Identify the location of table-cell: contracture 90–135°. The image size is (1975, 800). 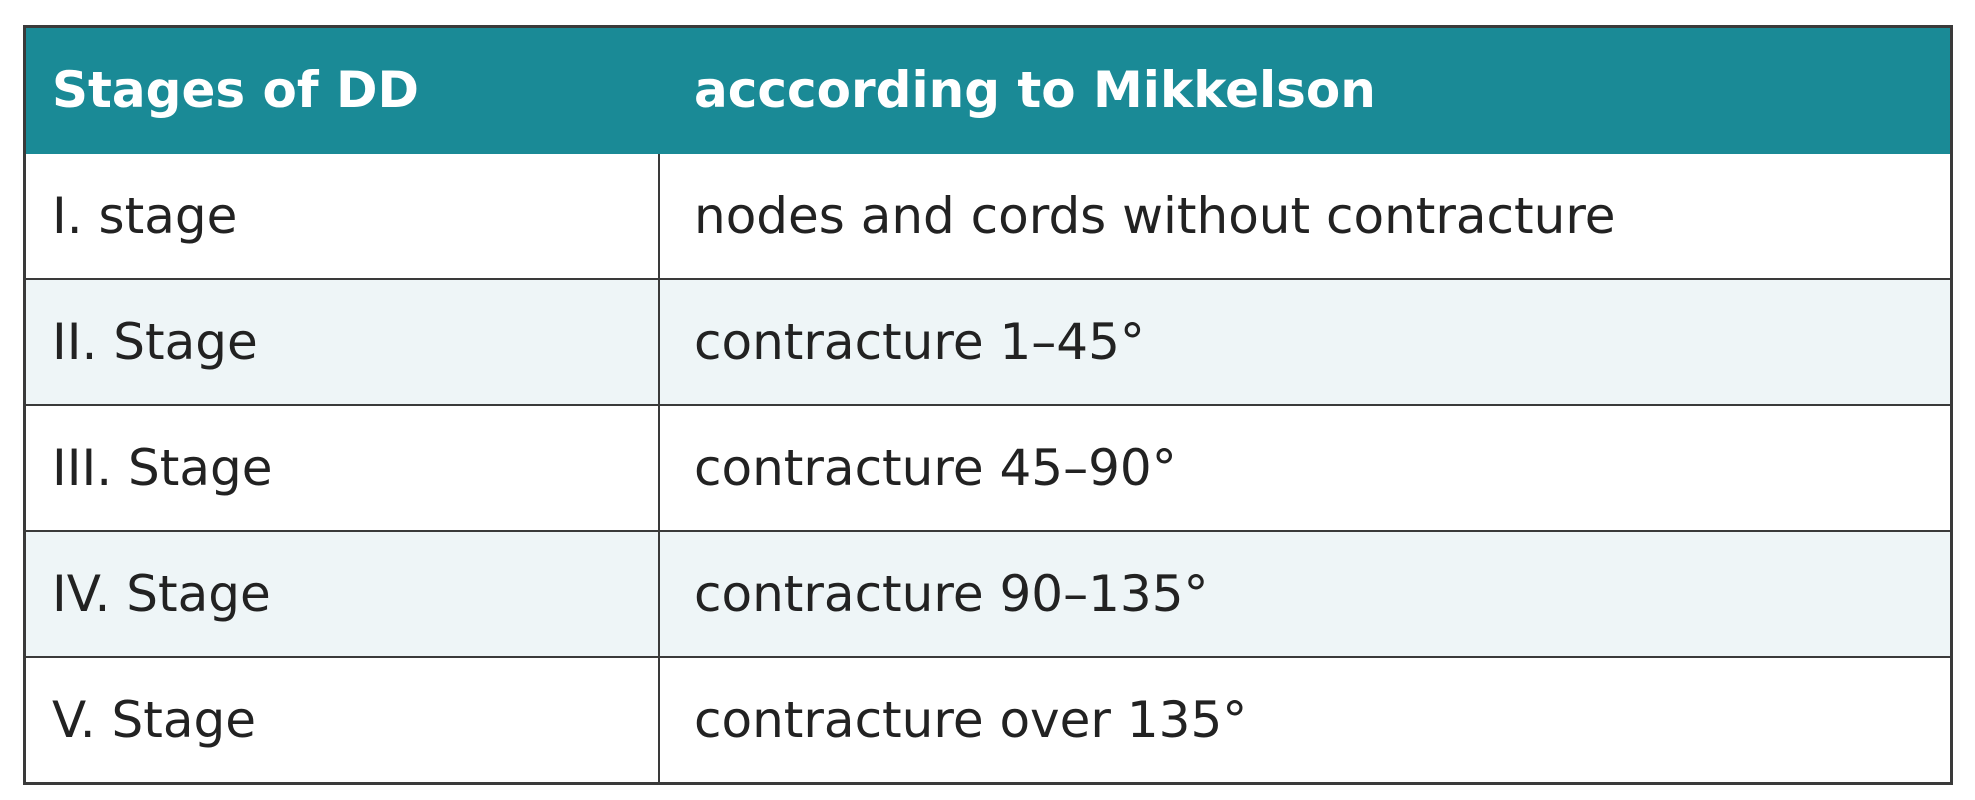
(1305, 594).